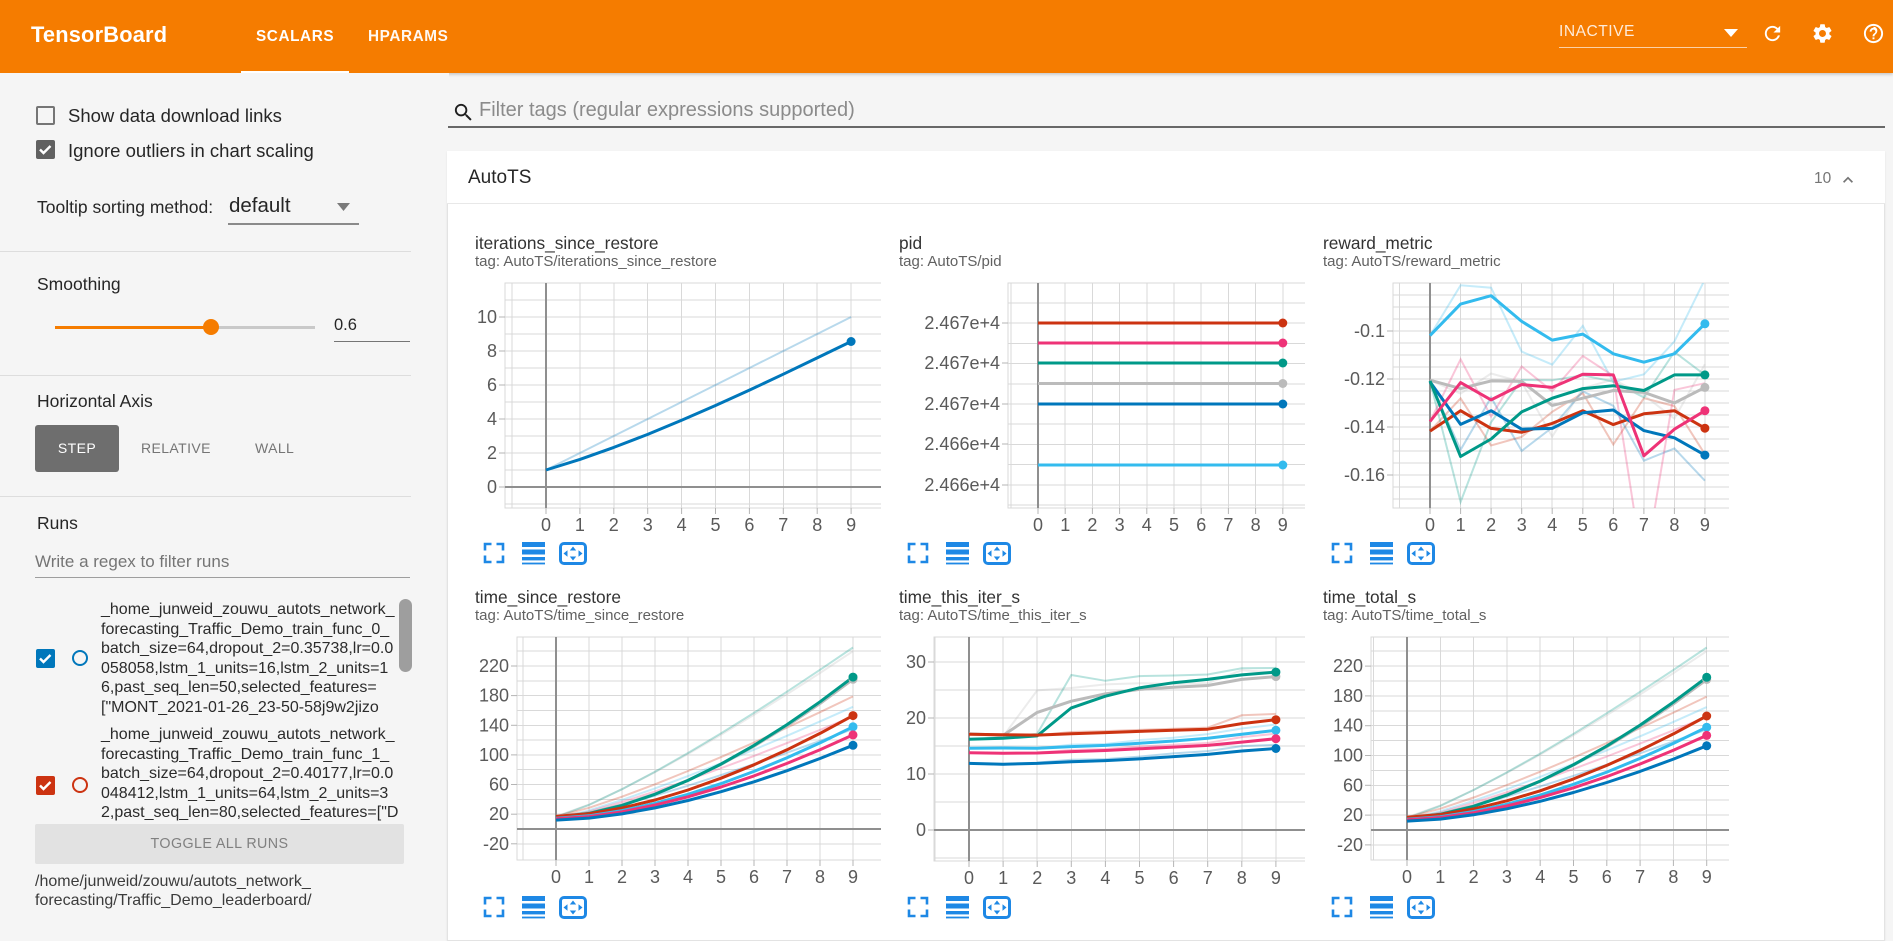  Describe the element at coordinates (916, 662) in the screenshot. I see `svg-text: 30` at that location.